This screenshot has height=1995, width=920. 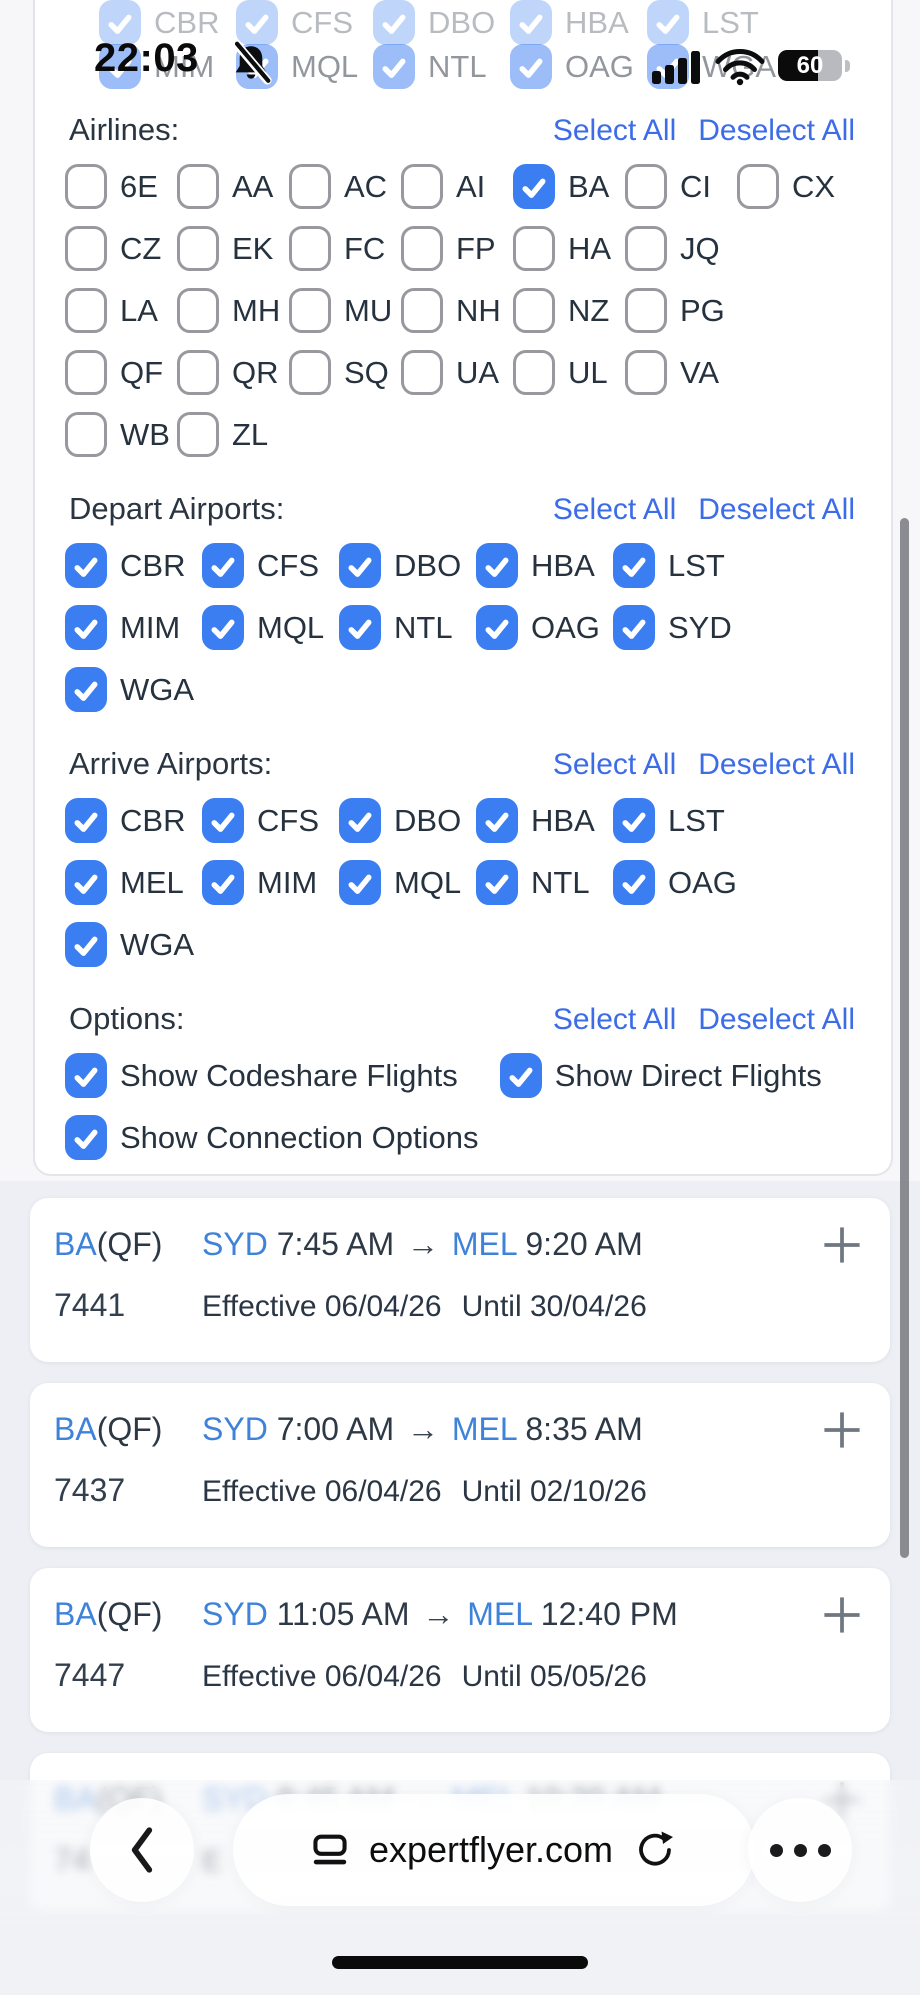 What do you see at coordinates (121, 372) in the screenshot?
I see `checkbox-option: QF` at bounding box center [121, 372].